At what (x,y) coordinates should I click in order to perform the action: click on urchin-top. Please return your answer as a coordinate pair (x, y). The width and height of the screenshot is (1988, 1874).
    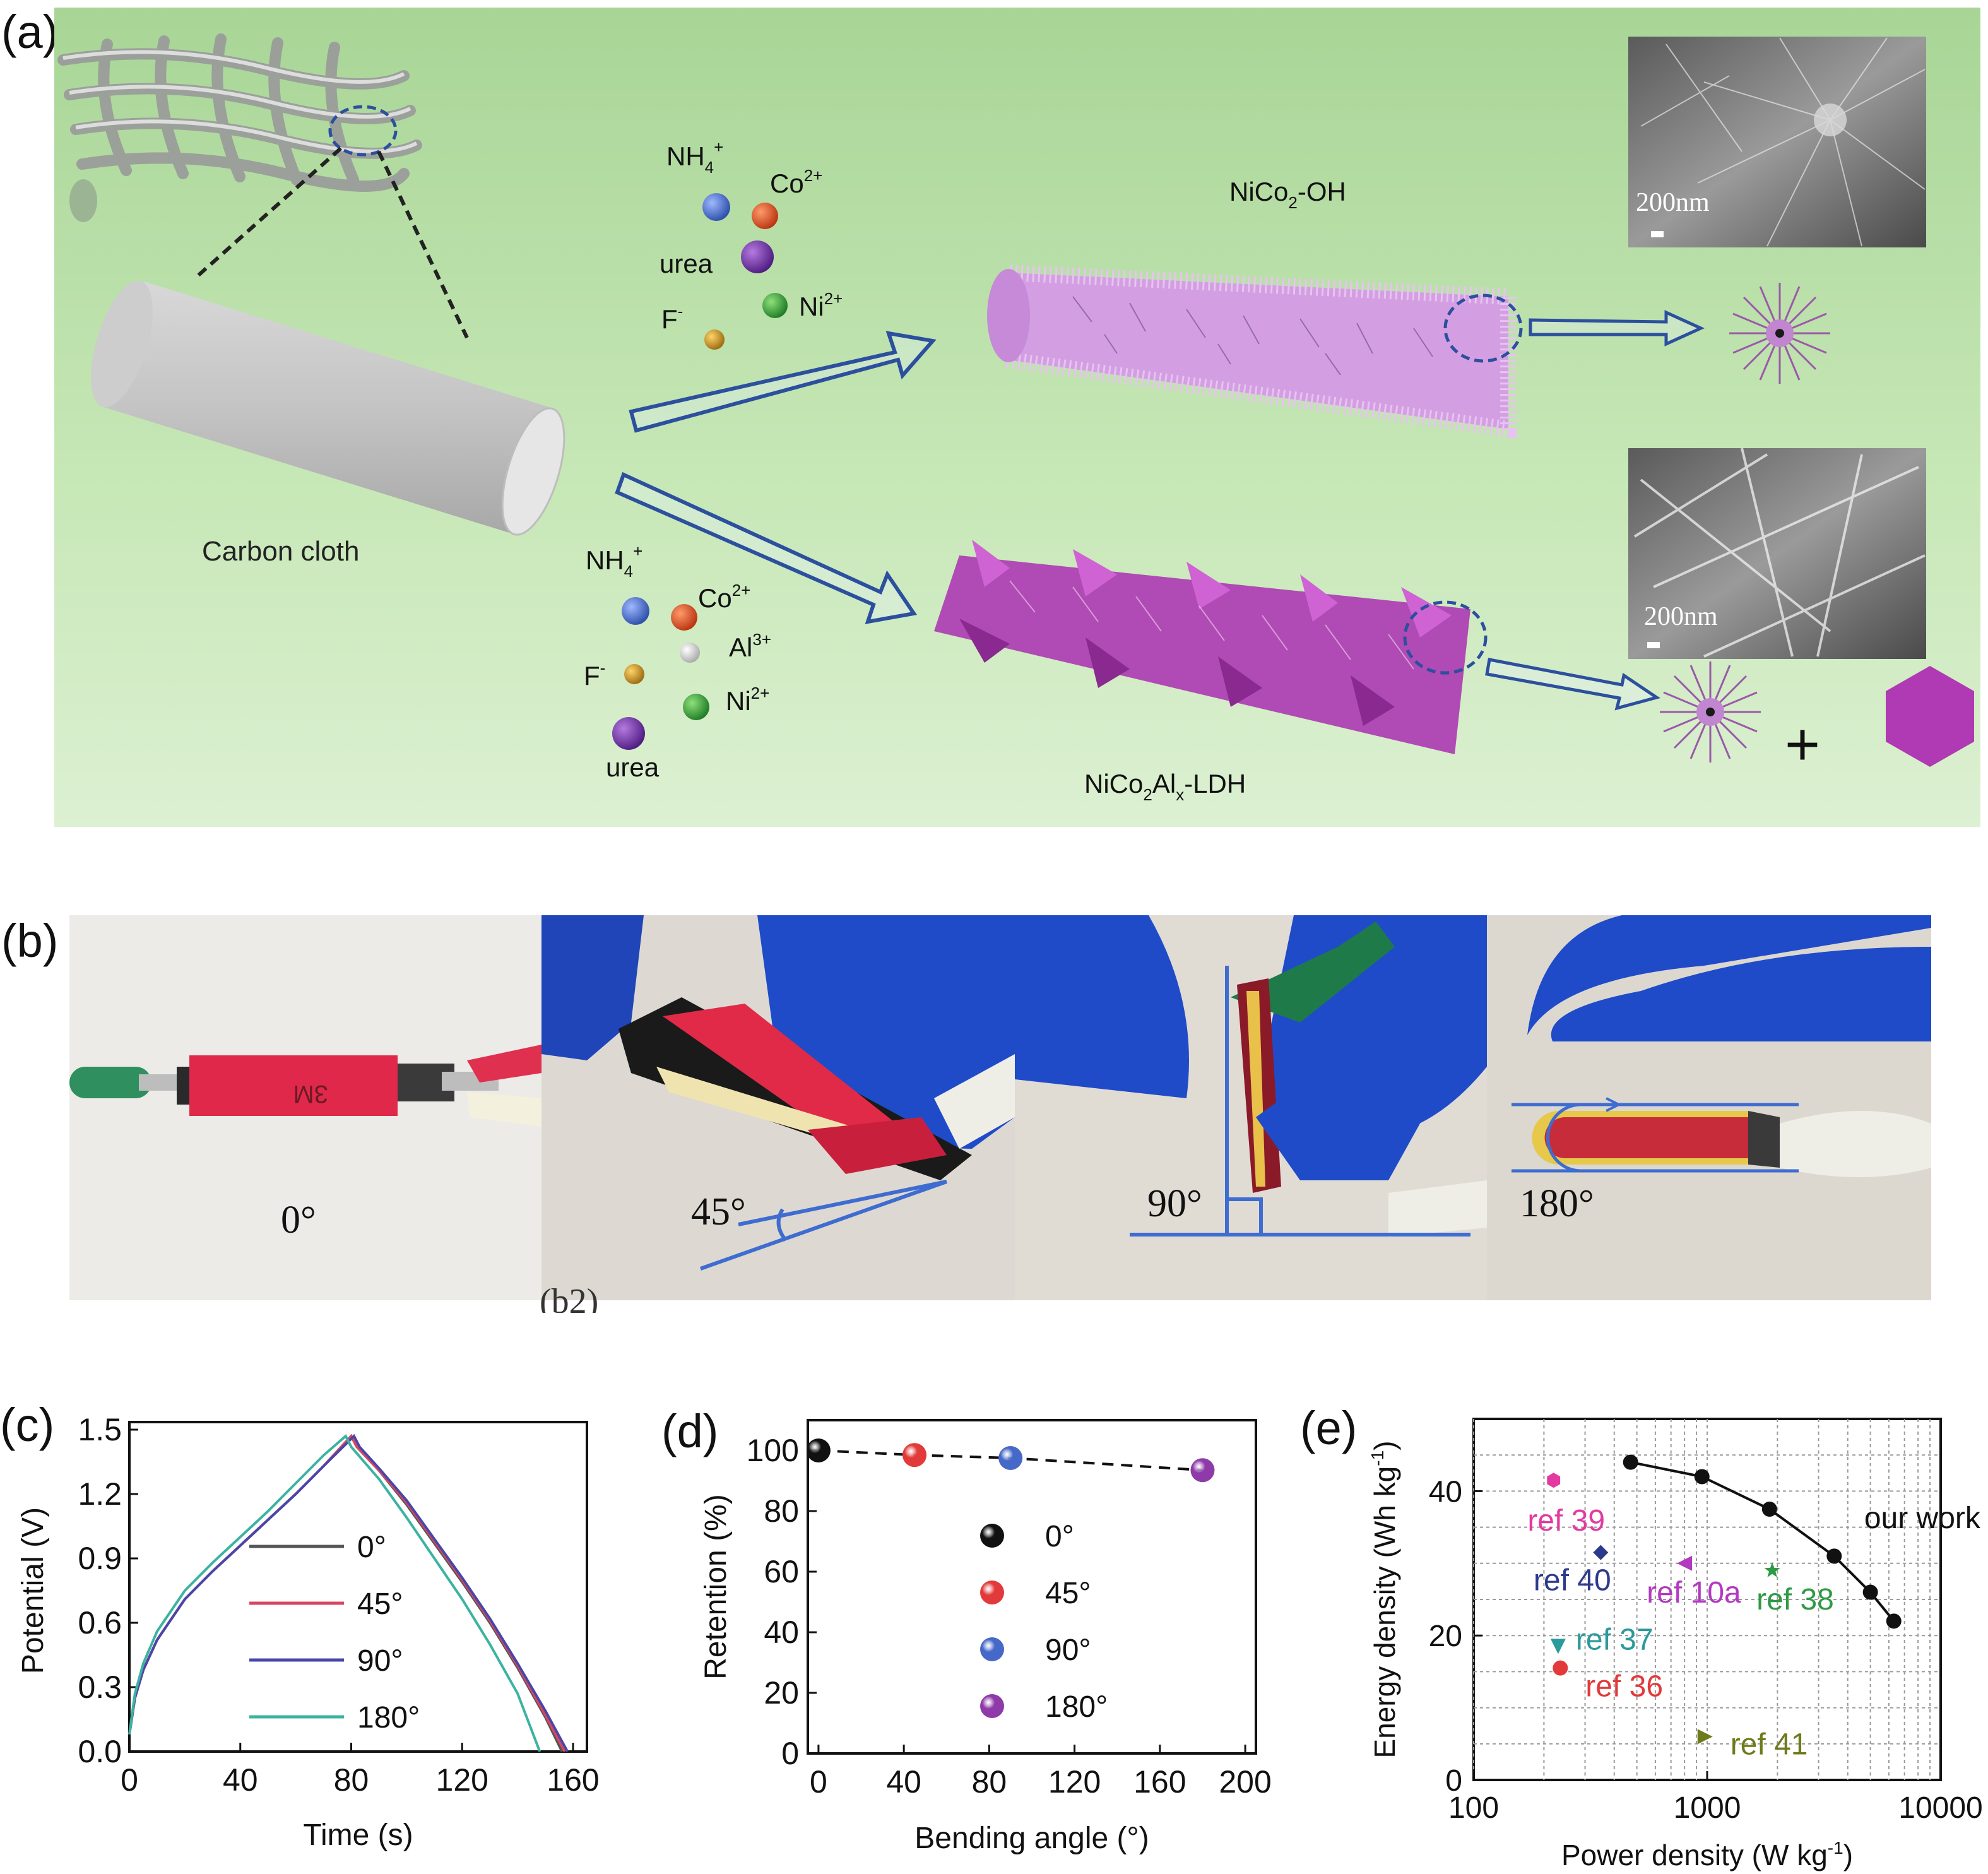
    Looking at the image, I should click on (1779, 333).